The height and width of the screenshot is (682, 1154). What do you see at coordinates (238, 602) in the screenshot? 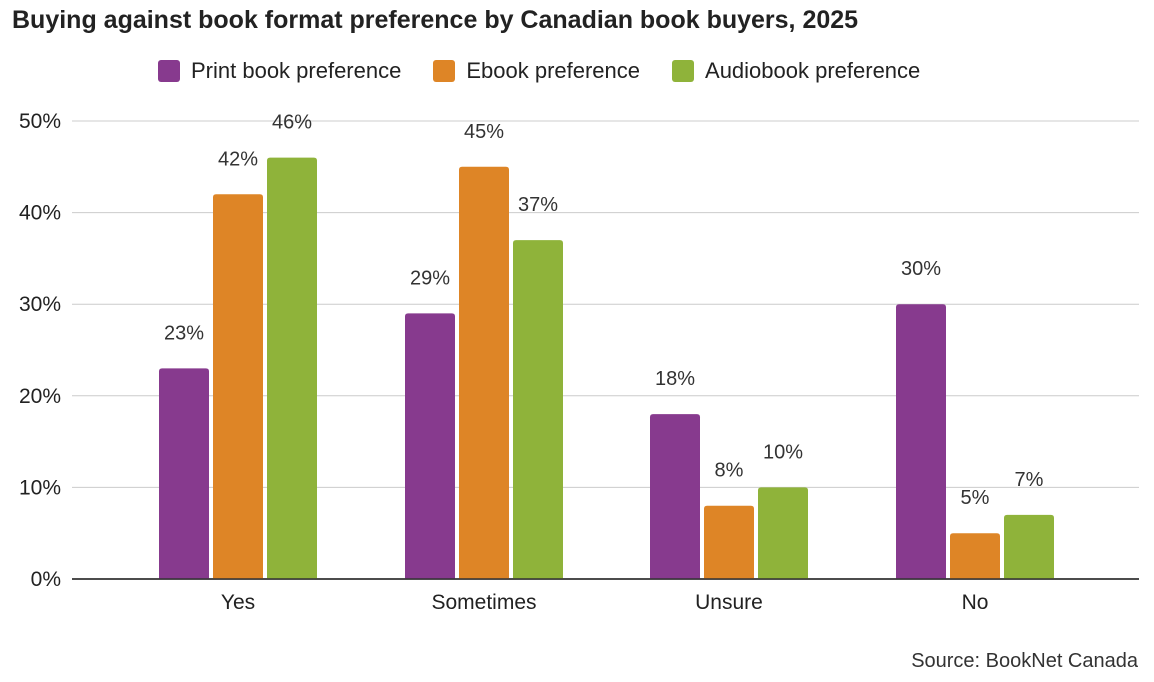
I see `x-tick-label: Yes` at bounding box center [238, 602].